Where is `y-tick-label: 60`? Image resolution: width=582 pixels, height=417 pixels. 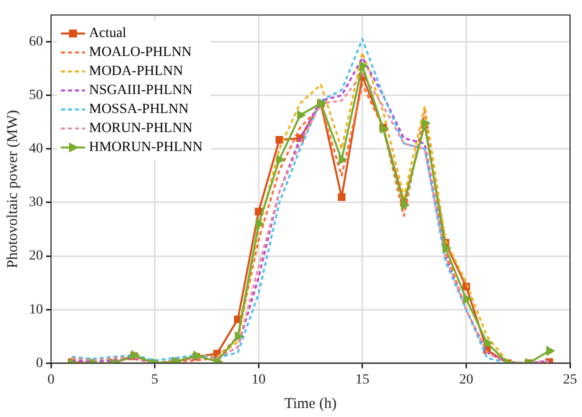
y-tick-label: 60 is located at coordinates (36, 42).